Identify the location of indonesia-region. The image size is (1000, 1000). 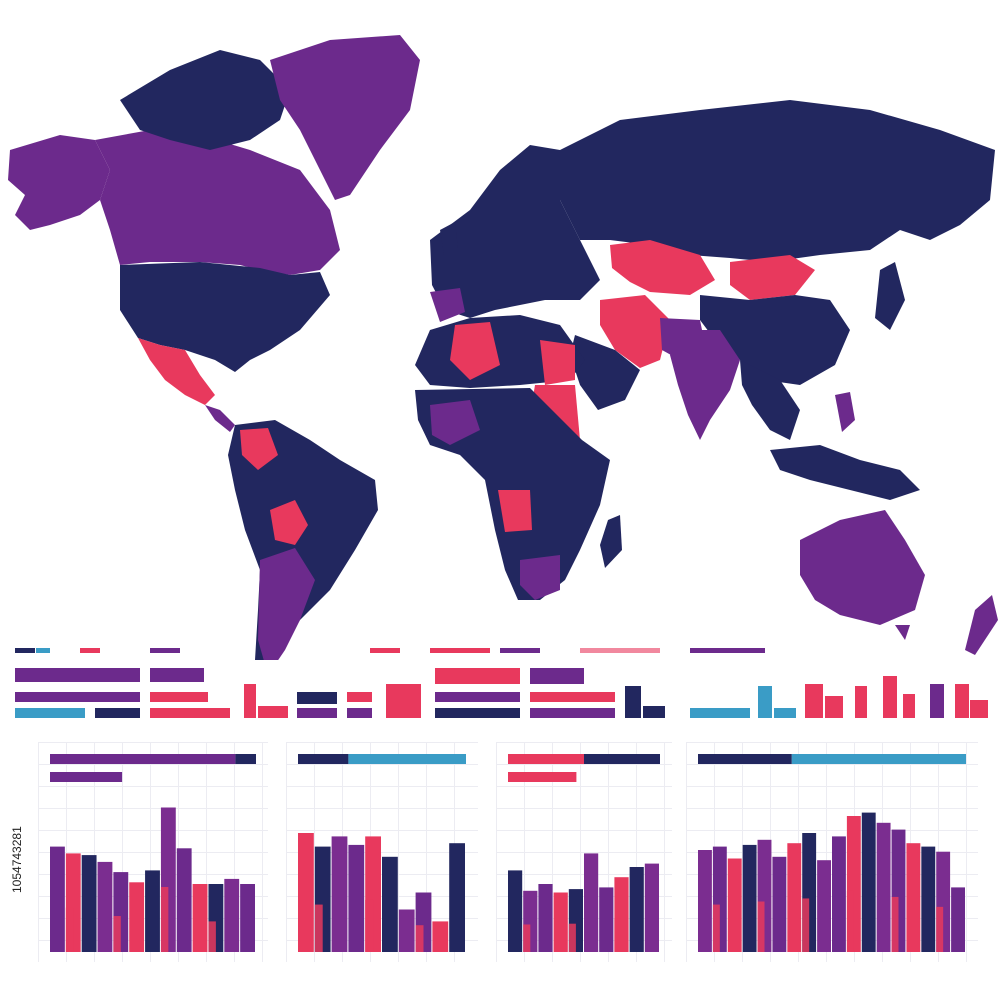
(845, 472).